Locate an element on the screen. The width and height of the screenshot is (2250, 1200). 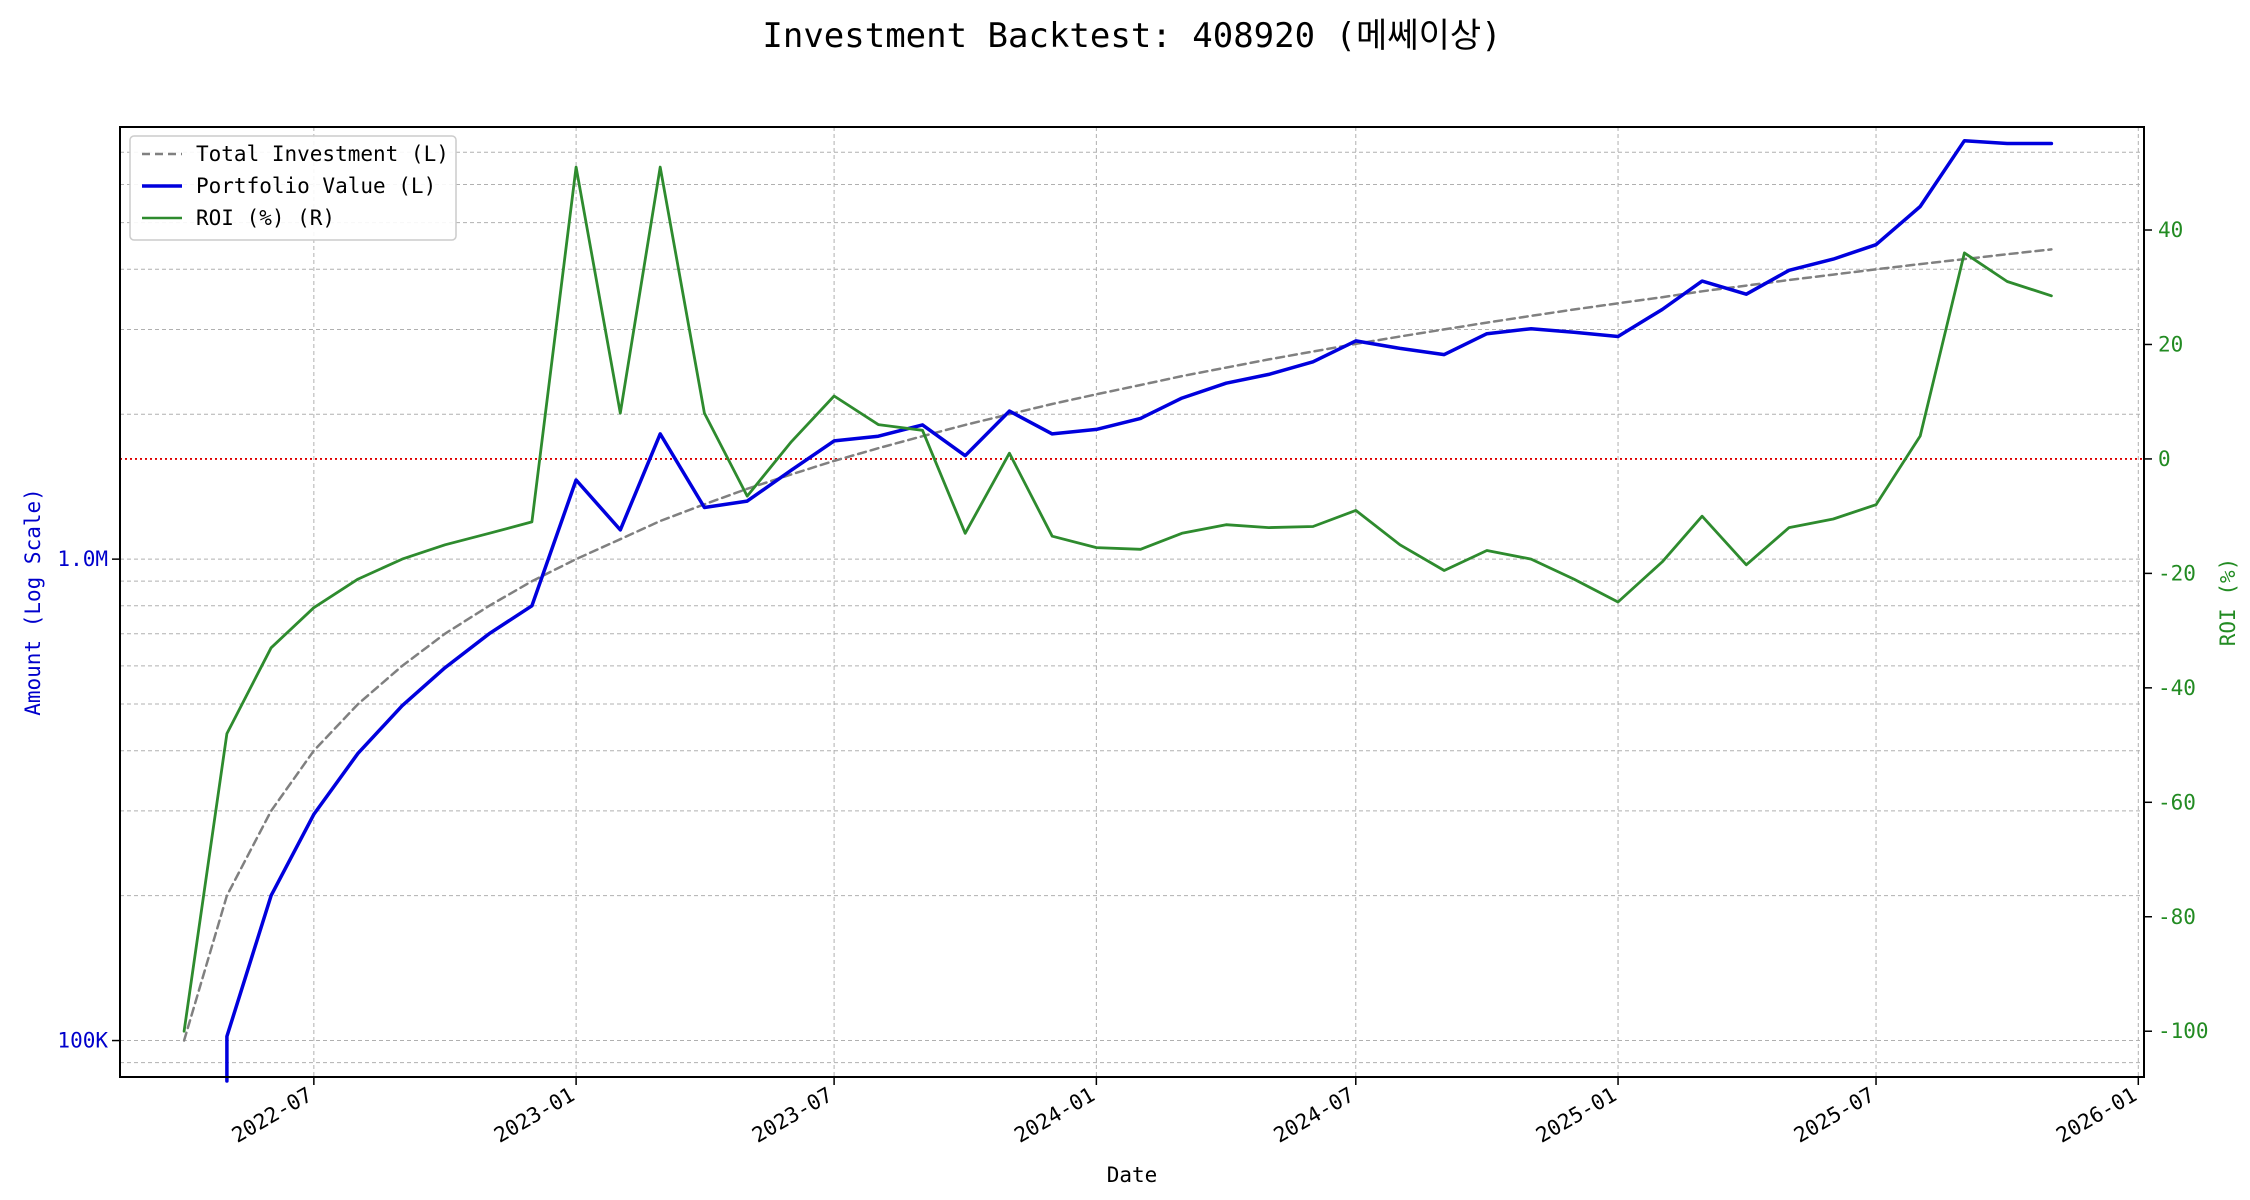
legend-label-roi: ROI (%) (R) is located at coordinates (265, 218).